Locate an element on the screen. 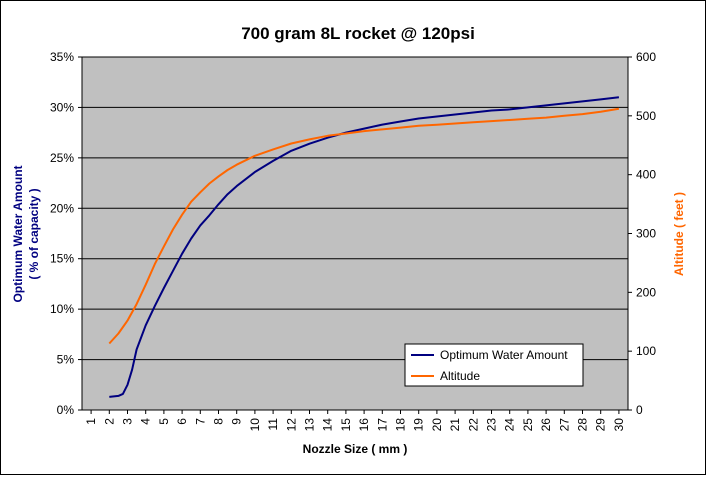 The width and height of the screenshot is (706, 479). y-right-tick-label: 600 is located at coordinates (646, 57).